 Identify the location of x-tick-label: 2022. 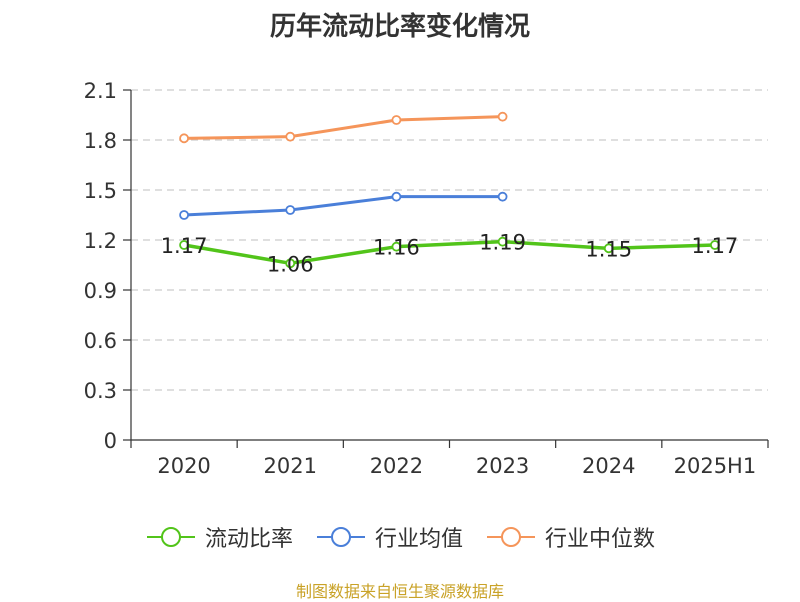
(396, 466).